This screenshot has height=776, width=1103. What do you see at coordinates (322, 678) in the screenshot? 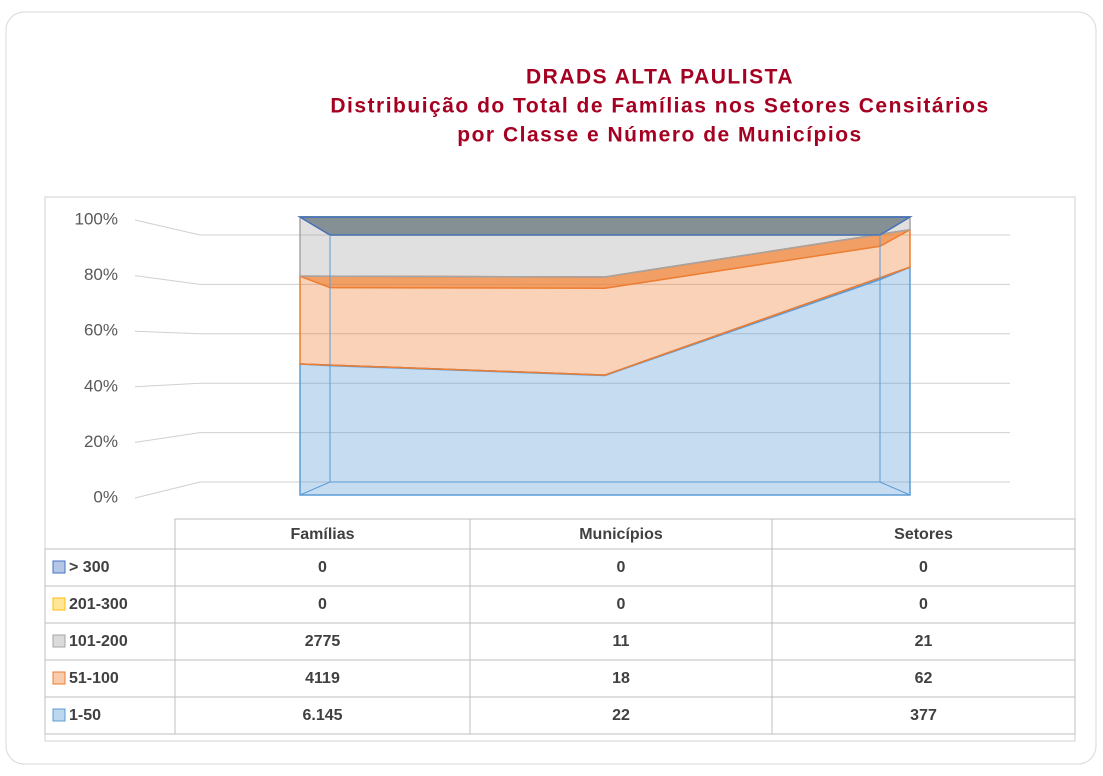
I see `table-cell: 4119` at bounding box center [322, 678].